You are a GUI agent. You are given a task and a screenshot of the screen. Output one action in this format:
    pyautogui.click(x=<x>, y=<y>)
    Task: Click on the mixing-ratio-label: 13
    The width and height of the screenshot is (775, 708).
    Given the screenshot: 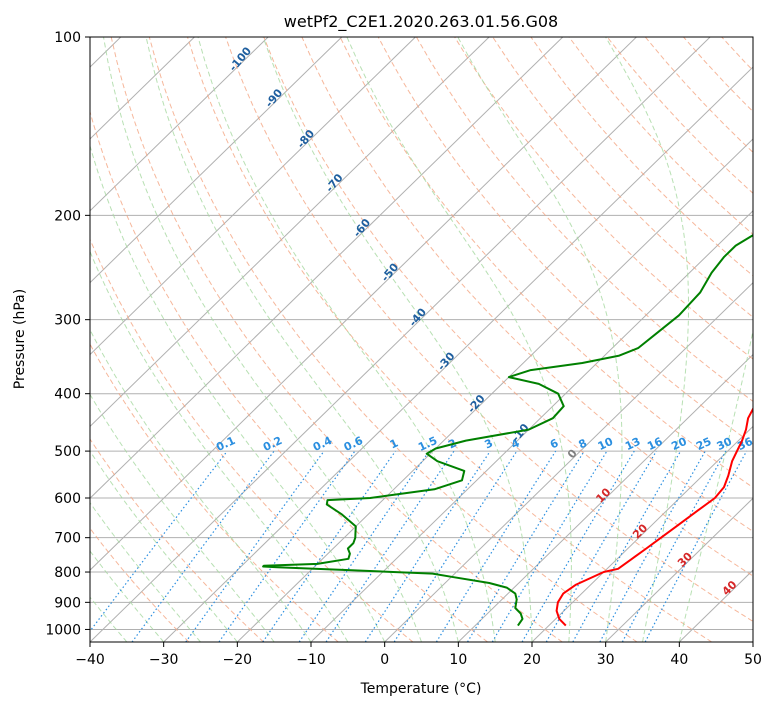 What is the action you would take?
    pyautogui.click(x=632, y=444)
    